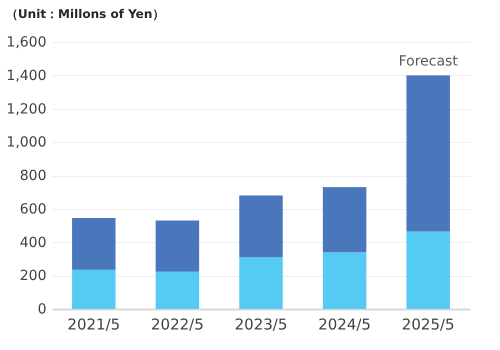 The width and height of the screenshot is (500, 350). What do you see at coordinates (26, 42) in the screenshot?
I see `y-tick-label: 1,600` at bounding box center [26, 42].